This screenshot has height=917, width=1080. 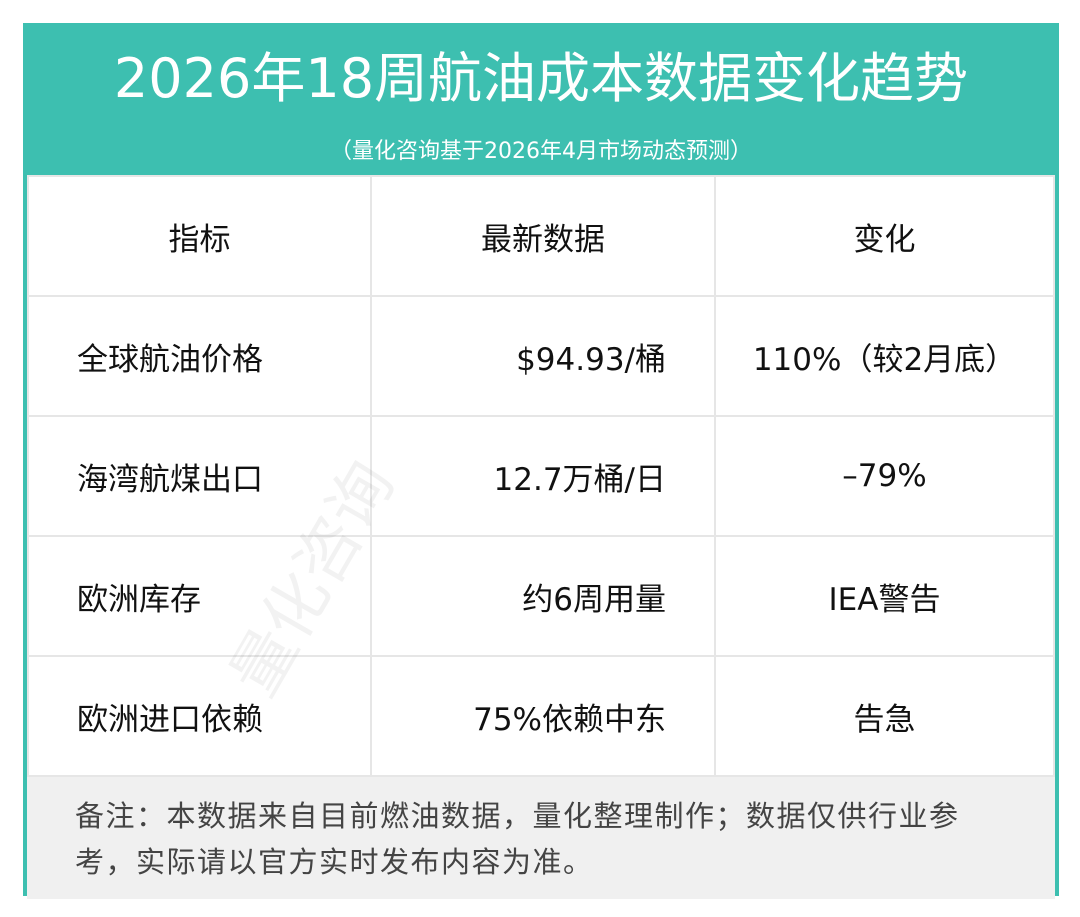 What do you see at coordinates (884, 476) in the screenshot?
I see `table-cell: –79%` at bounding box center [884, 476].